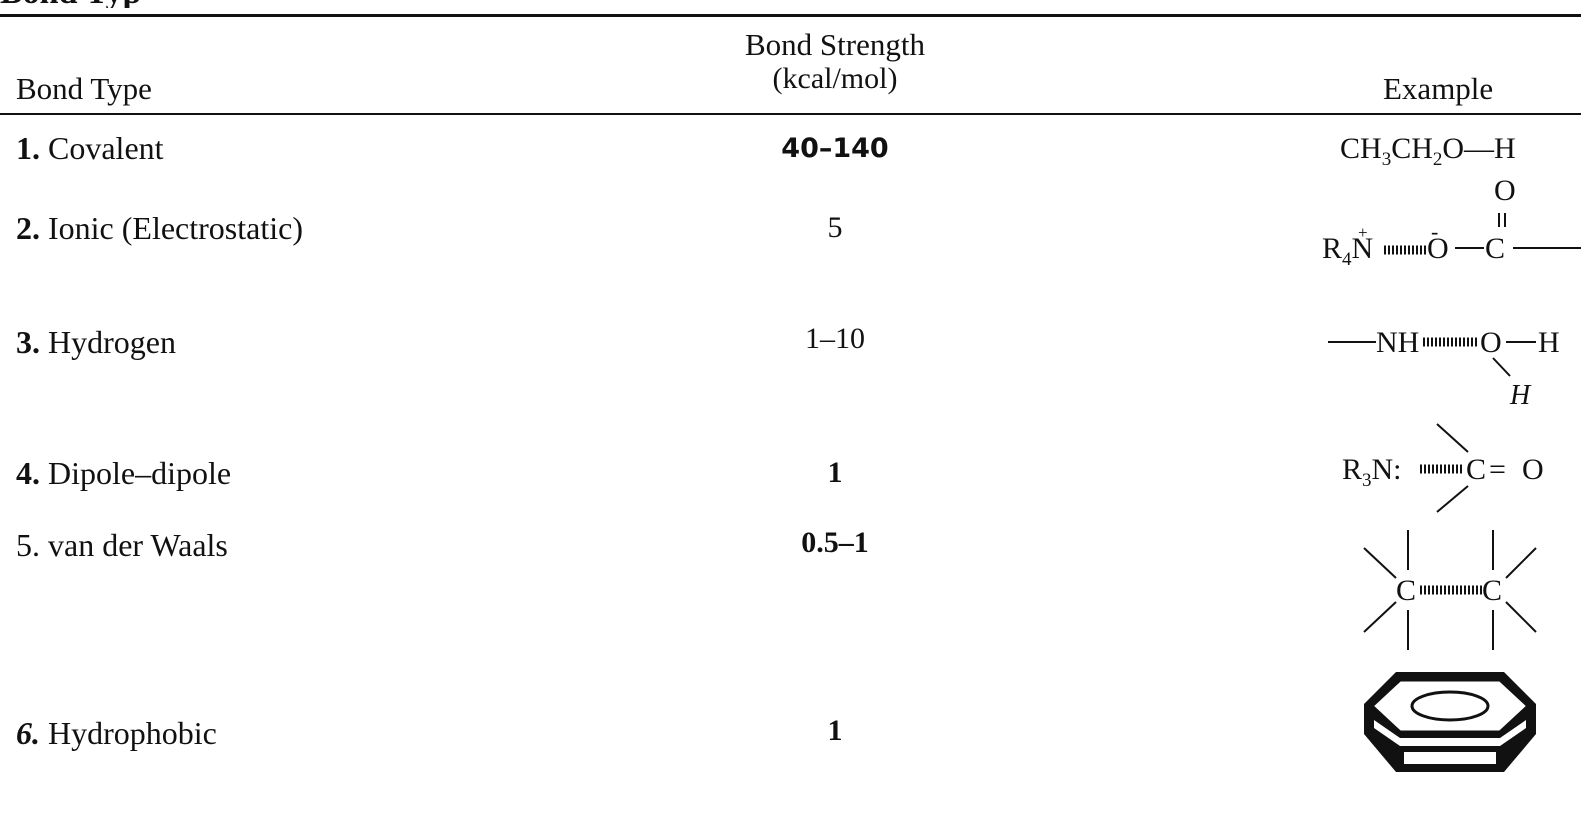  Describe the element at coordinates (1363, 248) in the screenshot. I see `ex-n: N` at that location.